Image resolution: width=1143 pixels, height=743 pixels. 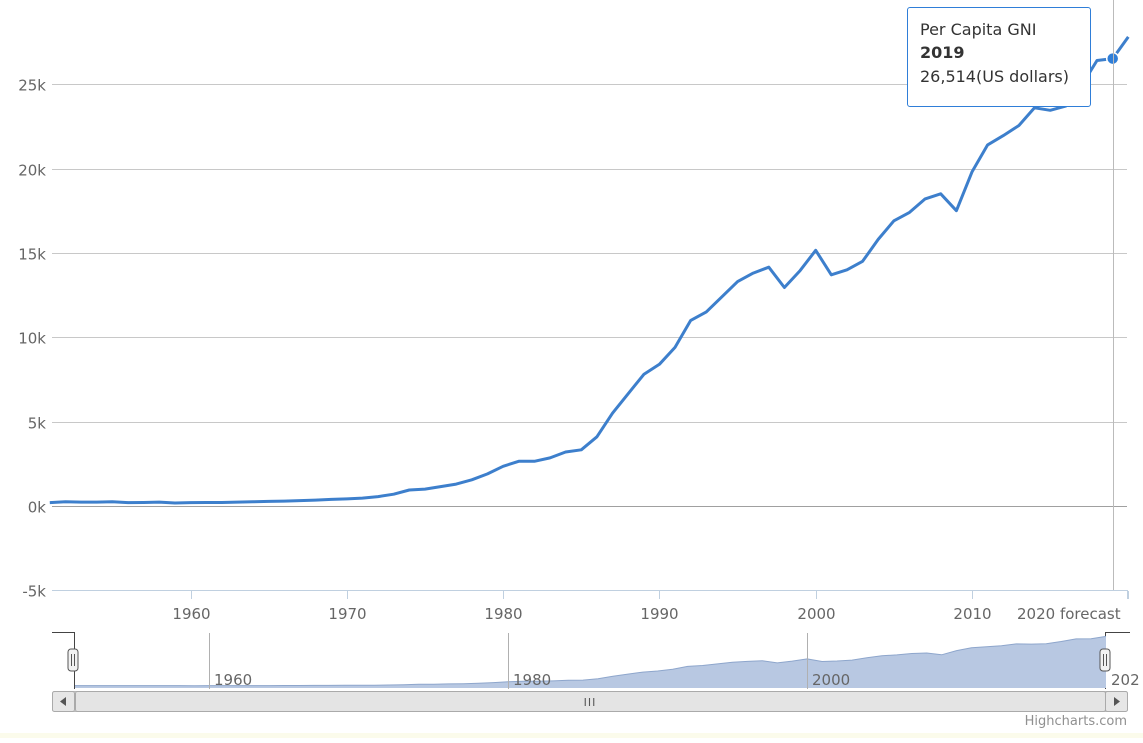 I want to click on credits-link: Highcharts.com, so click(x=1075, y=721).